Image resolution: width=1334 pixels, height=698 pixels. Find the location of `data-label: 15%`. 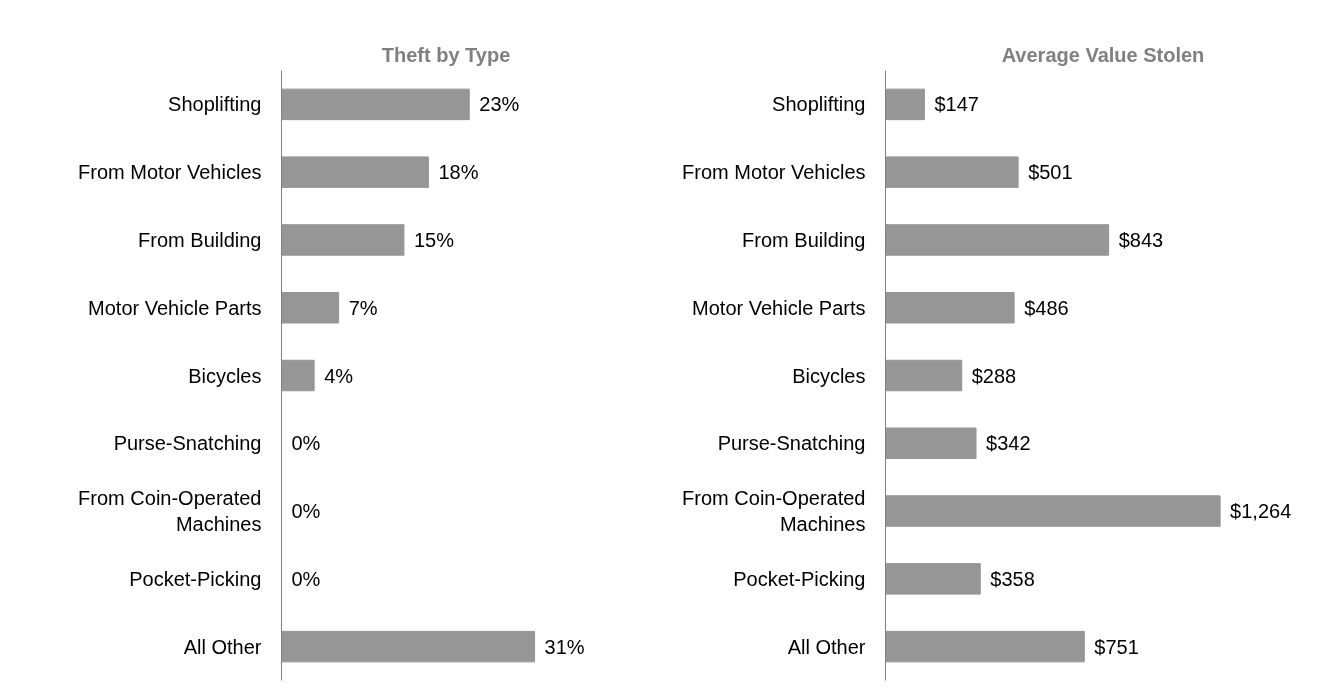

data-label: 15% is located at coordinates (434, 239).